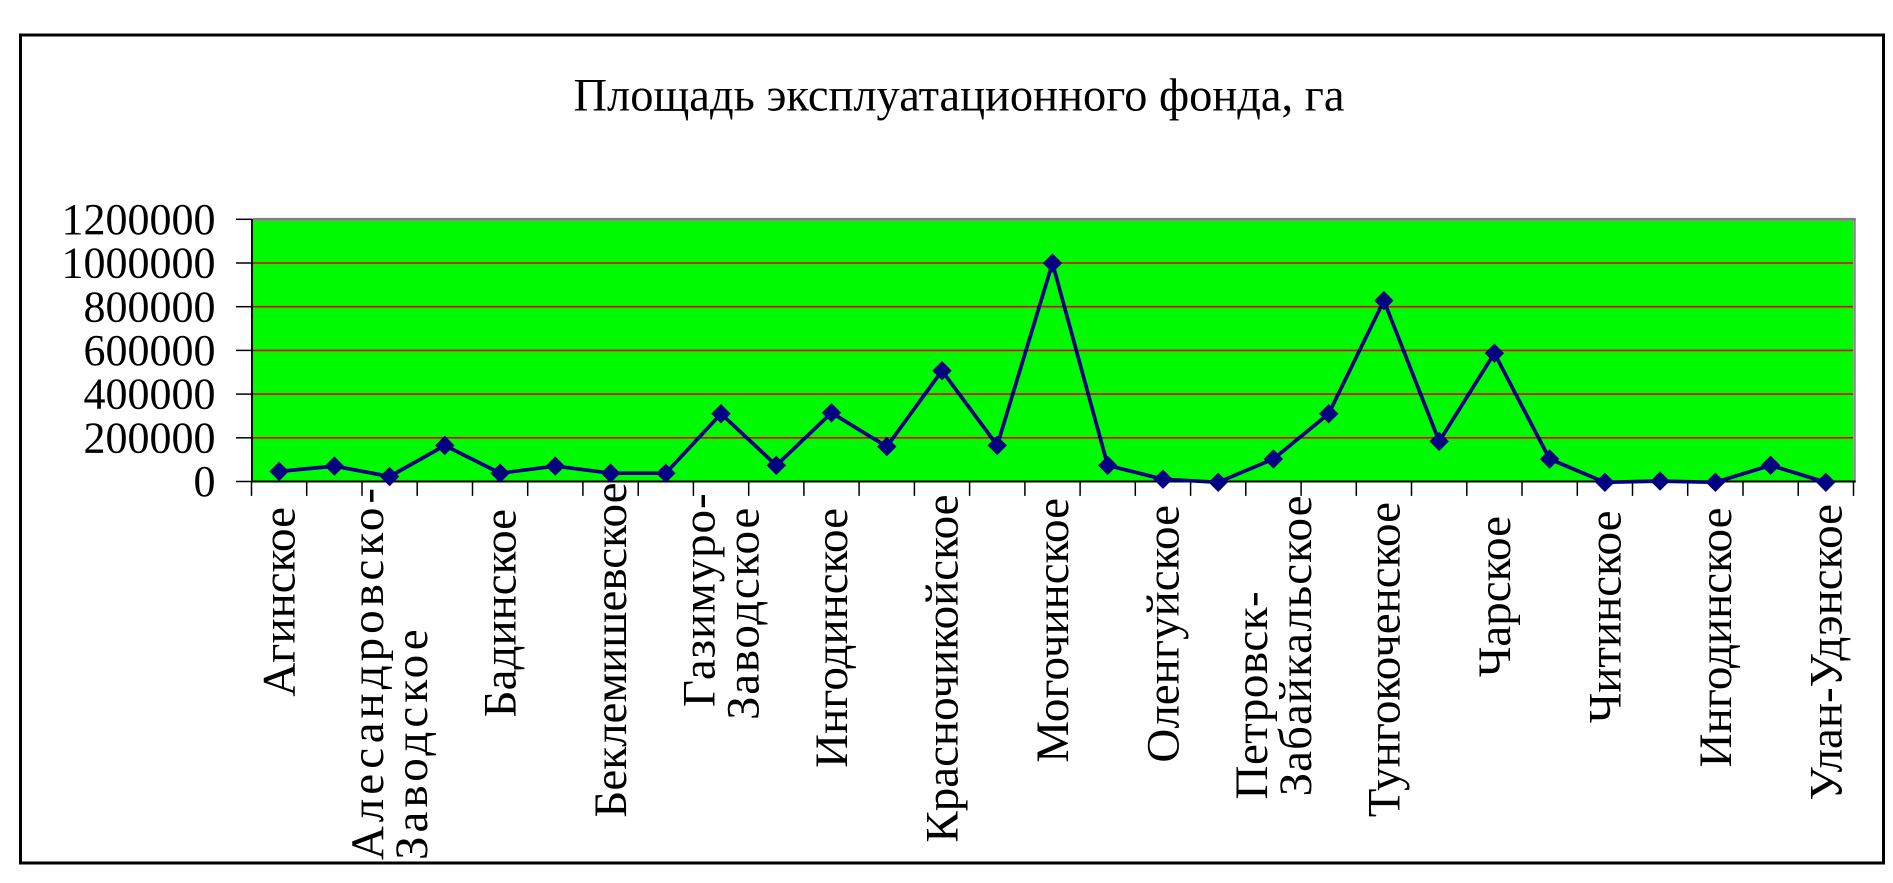 The image size is (1893, 883). Describe the element at coordinates (1296, 646) in the screenshot. I see `svg-text: Забайкальское` at that location.